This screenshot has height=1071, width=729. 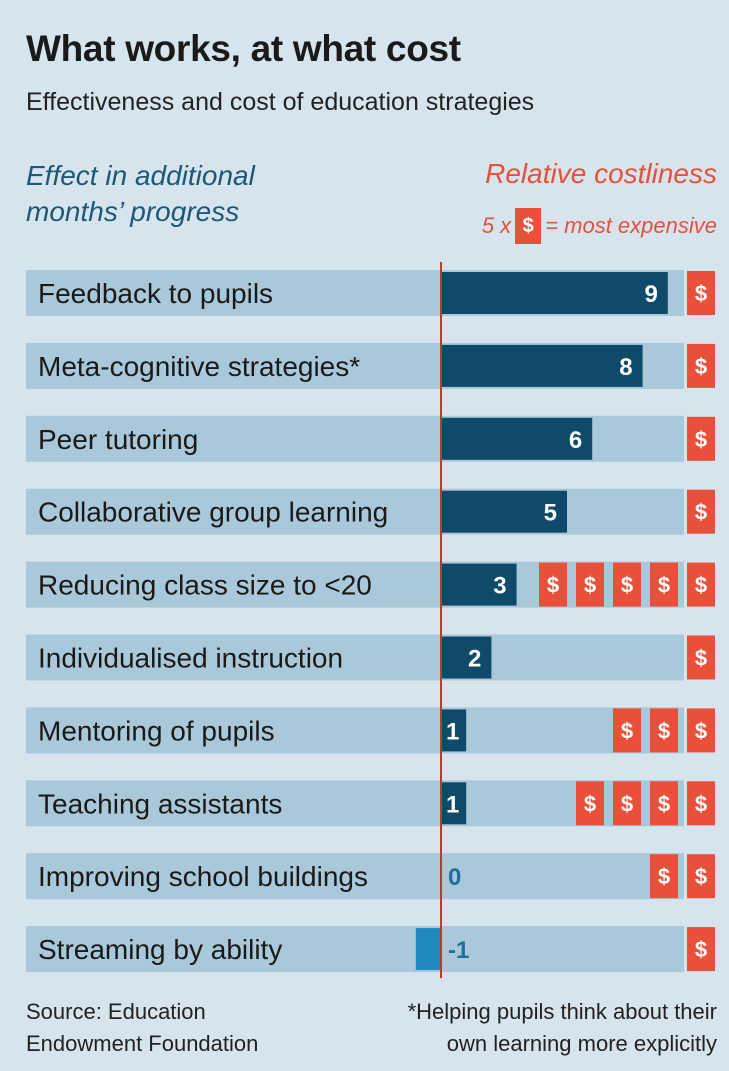 What do you see at coordinates (142, 1043) in the screenshot?
I see `source-line2: Endowment Foundation` at bounding box center [142, 1043].